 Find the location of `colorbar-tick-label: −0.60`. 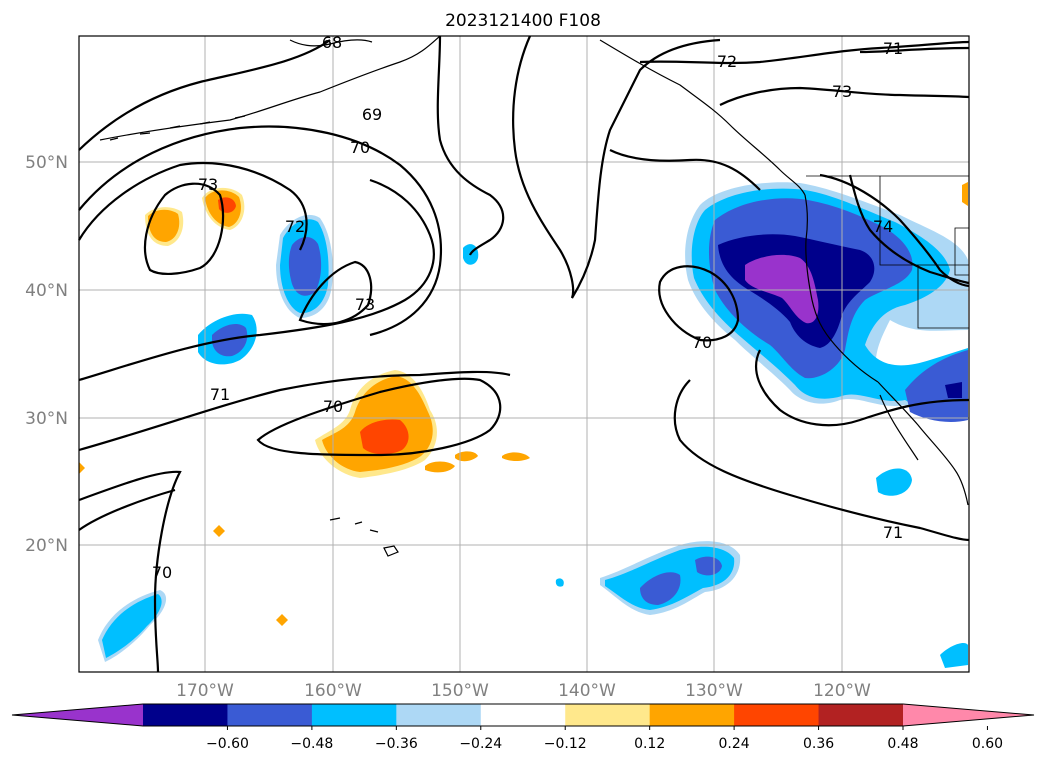

colorbar-tick-label: −0.60 is located at coordinates (227, 744).